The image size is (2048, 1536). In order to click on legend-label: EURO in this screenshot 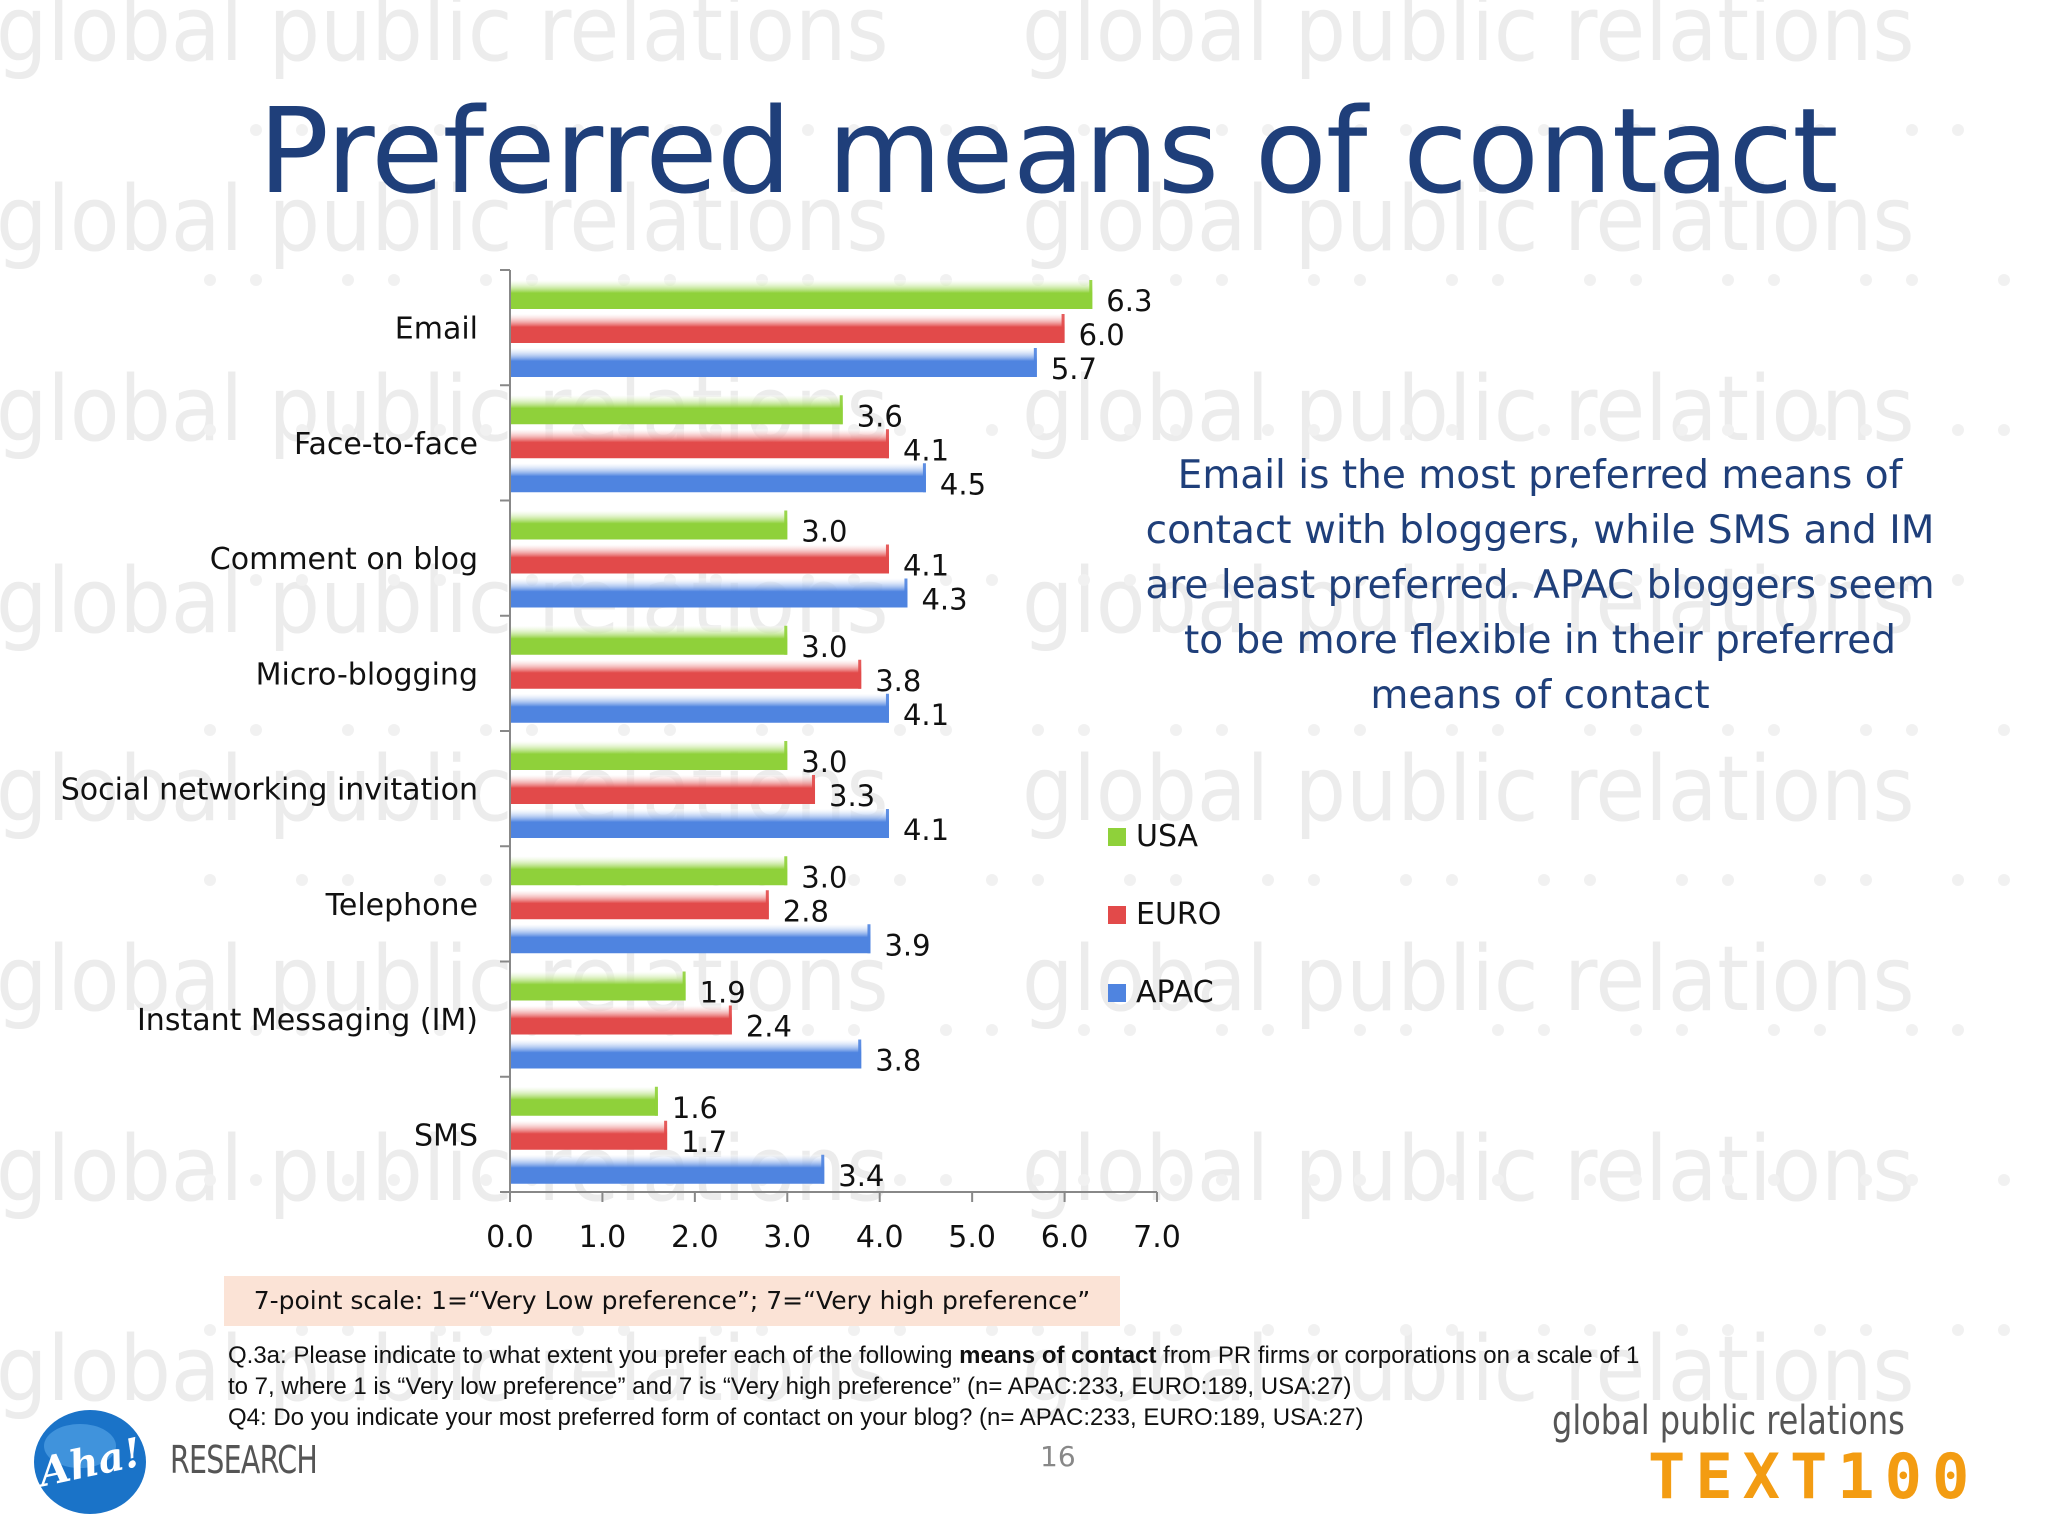, I will do `click(1178, 914)`.